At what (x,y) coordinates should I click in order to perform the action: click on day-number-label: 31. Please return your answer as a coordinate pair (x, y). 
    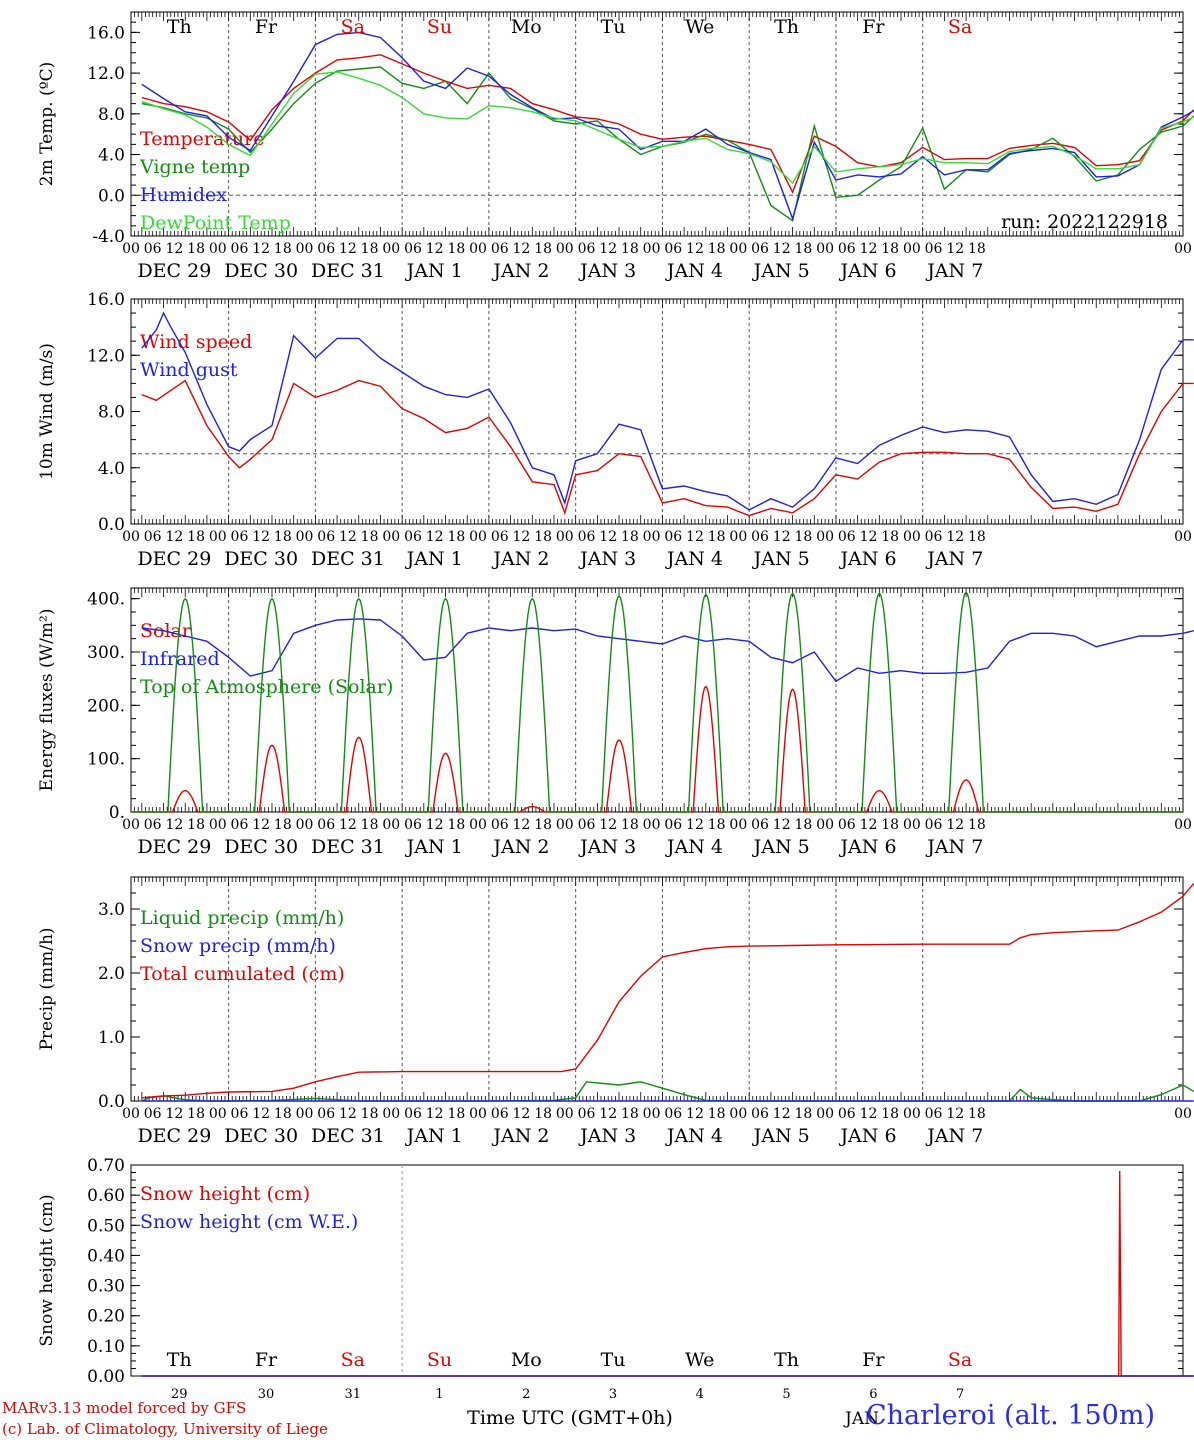
    Looking at the image, I should click on (352, 1394).